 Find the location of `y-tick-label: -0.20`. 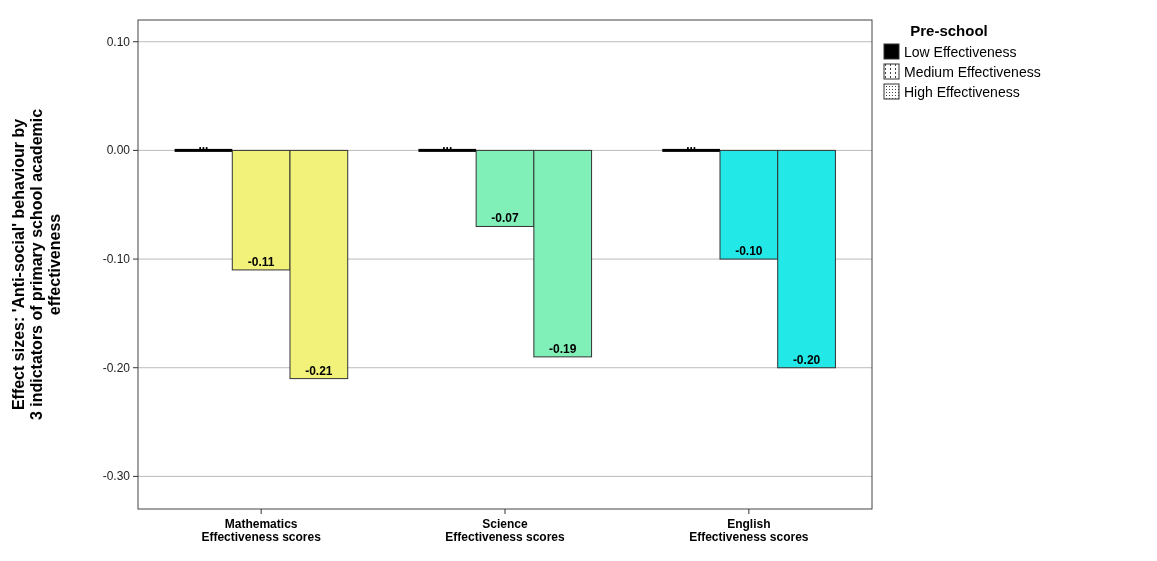

y-tick-label: -0.20 is located at coordinates (116, 367).